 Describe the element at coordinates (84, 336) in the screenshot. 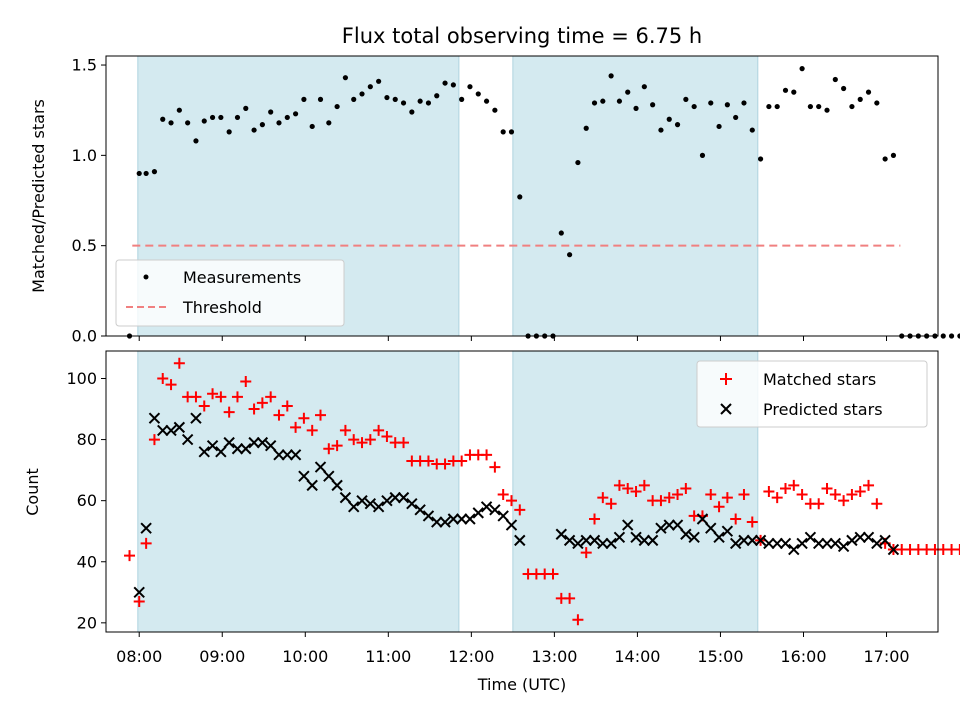

I see `y-tick-label: 0.0` at that location.